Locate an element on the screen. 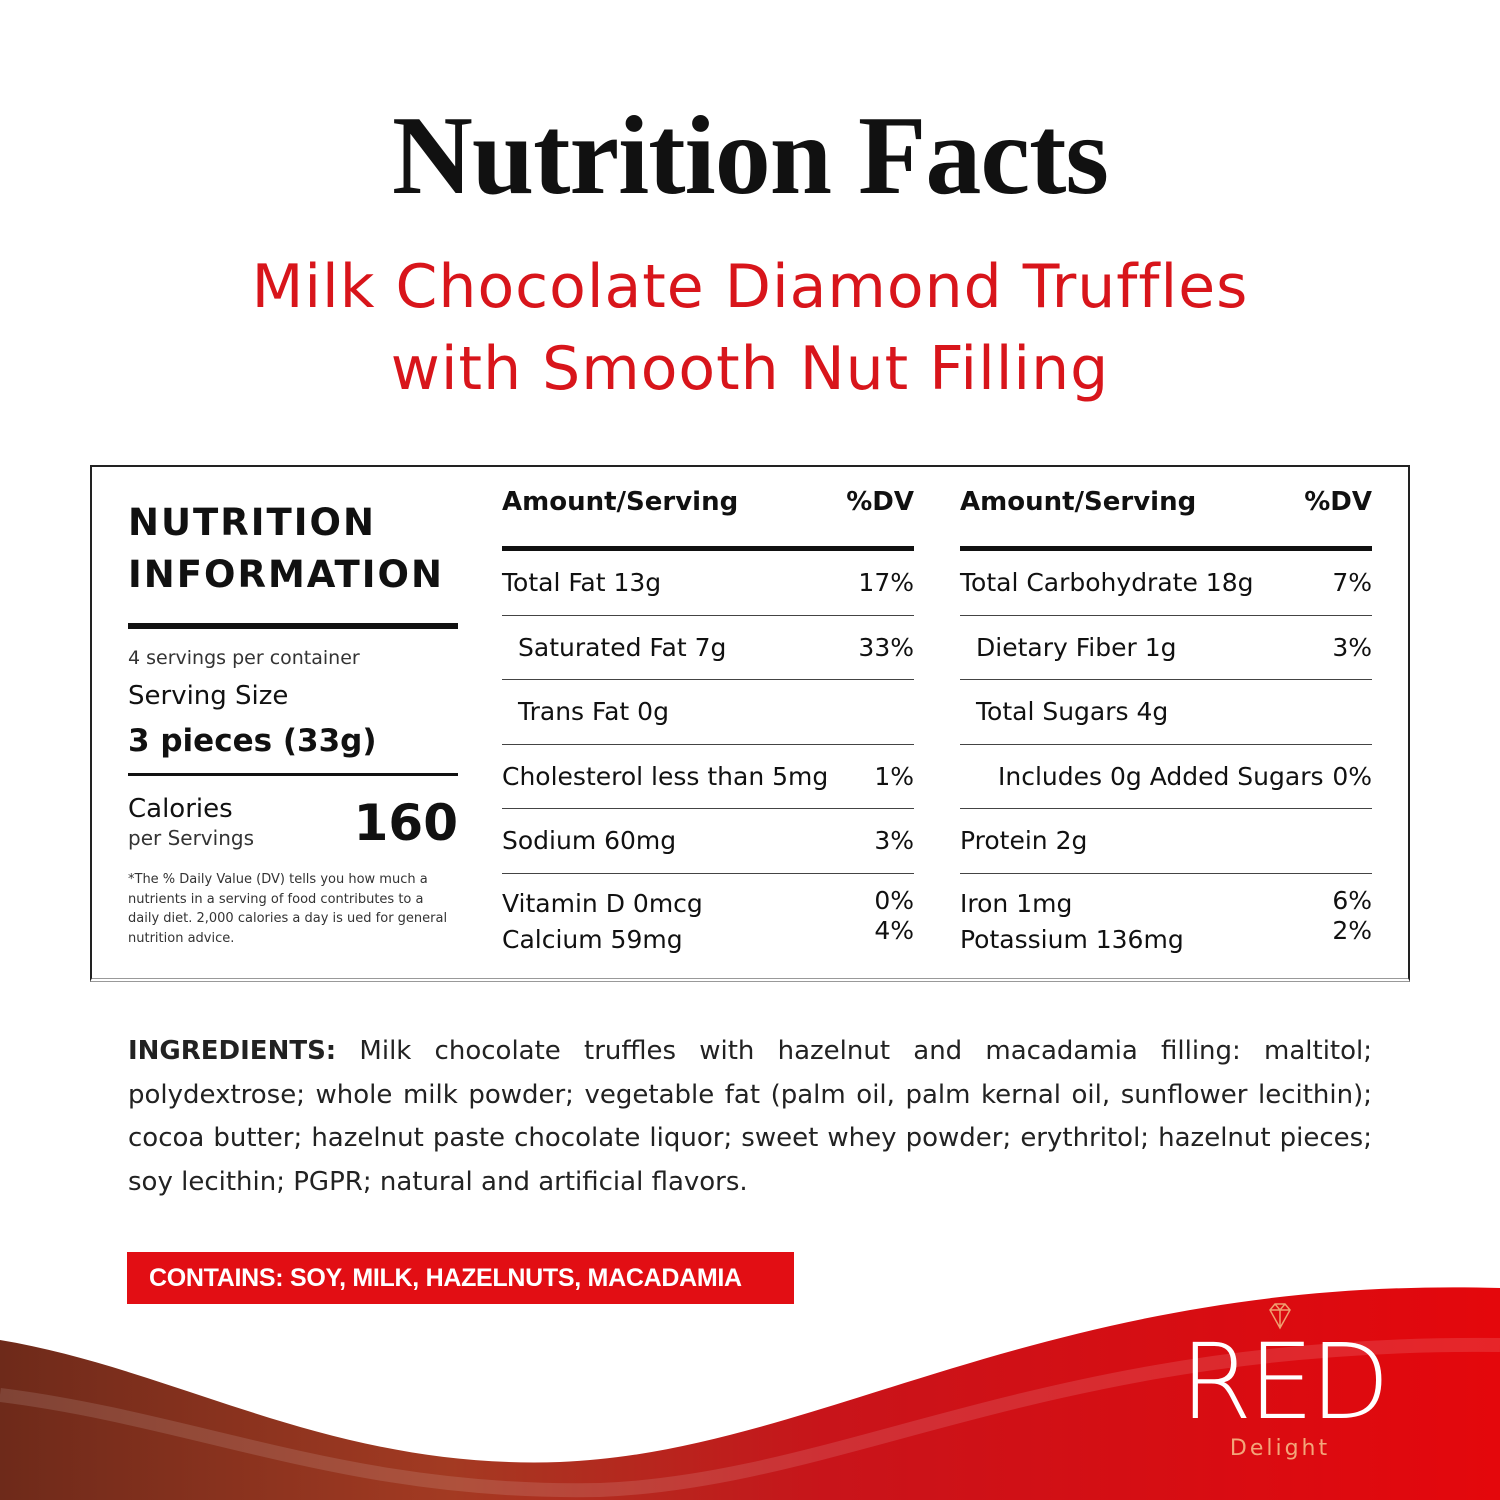 The height and width of the screenshot is (1500, 1500). nutrient-row: Cholesterol less than 5mg 1% is located at coordinates (708, 777).